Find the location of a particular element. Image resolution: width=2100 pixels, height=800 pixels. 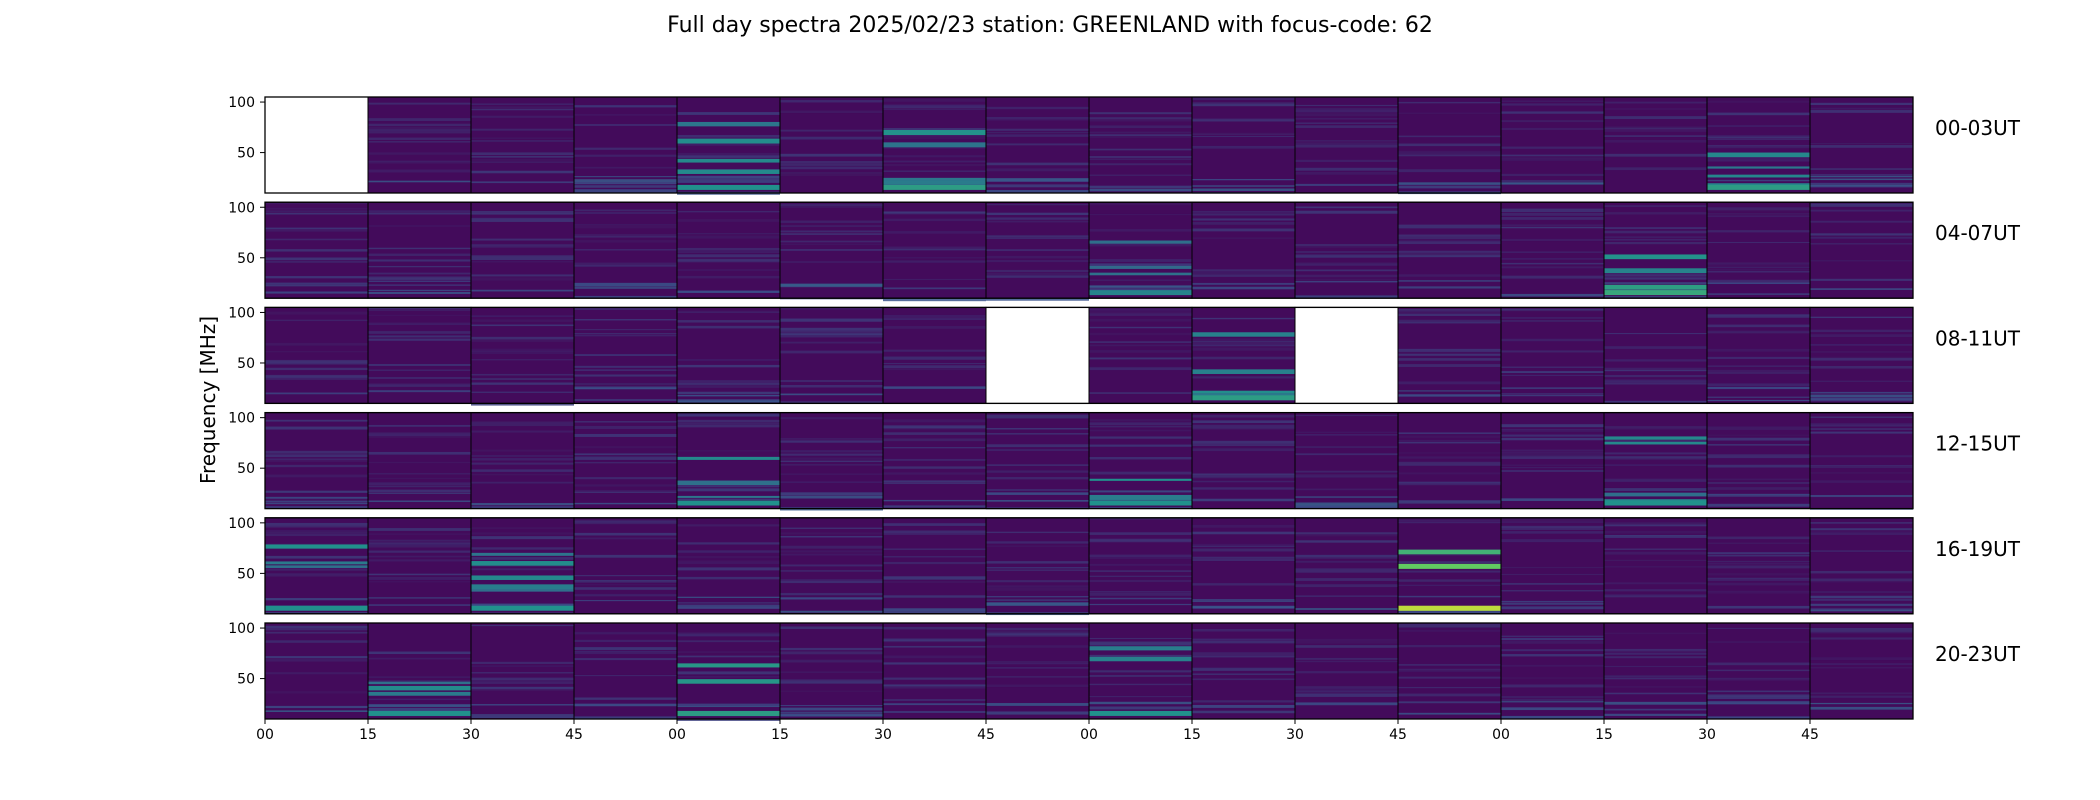

y-tick-label: 100 is located at coordinates (241, 103).